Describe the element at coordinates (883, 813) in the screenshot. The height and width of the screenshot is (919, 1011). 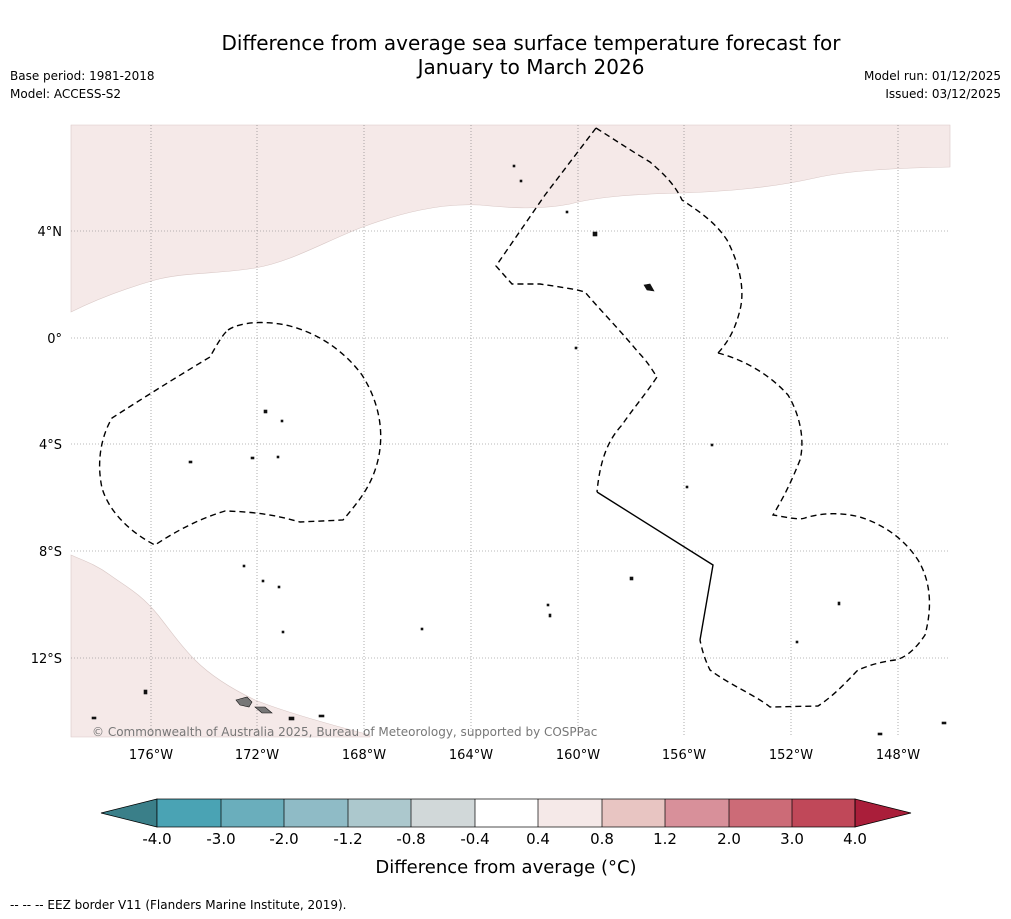
I see `colorbar-arrow-high` at that location.